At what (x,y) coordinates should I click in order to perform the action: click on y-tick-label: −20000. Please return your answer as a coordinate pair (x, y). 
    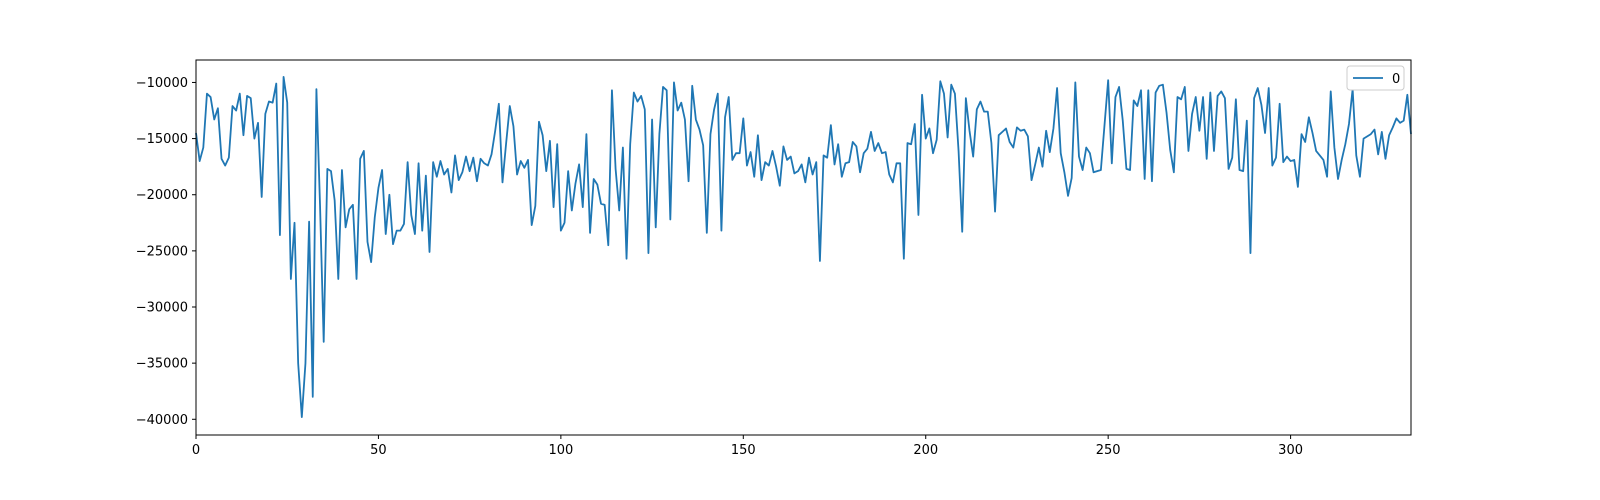
    Looking at the image, I should click on (162, 195).